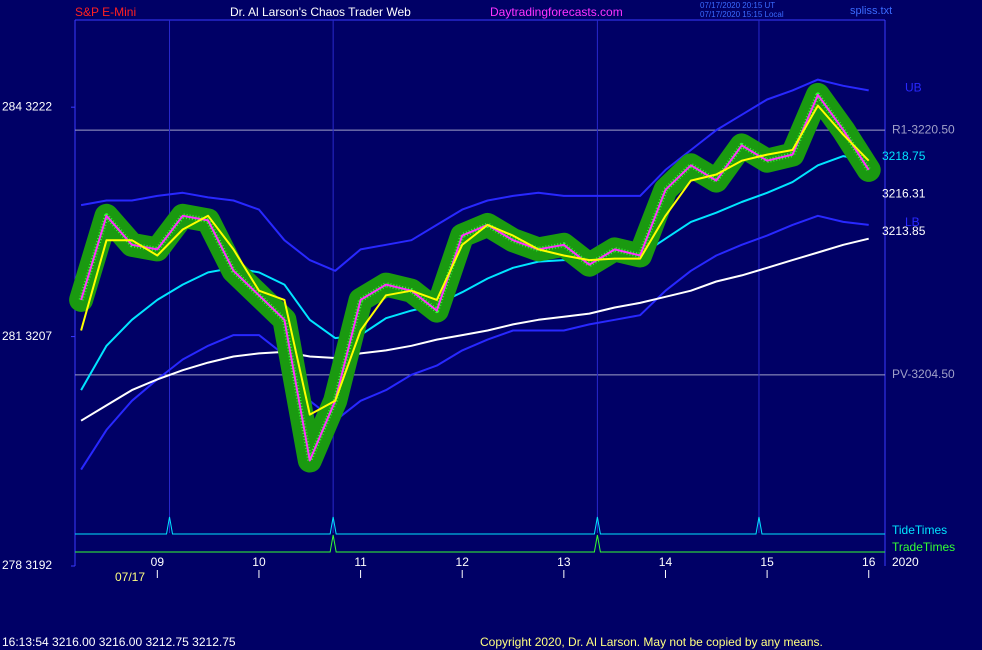 The width and height of the screenshot is (982, 650). What do you see at coordinates (158, 562) in the screenshot?
I see `x-tick-label: 09` at bounding box center [158, 562].